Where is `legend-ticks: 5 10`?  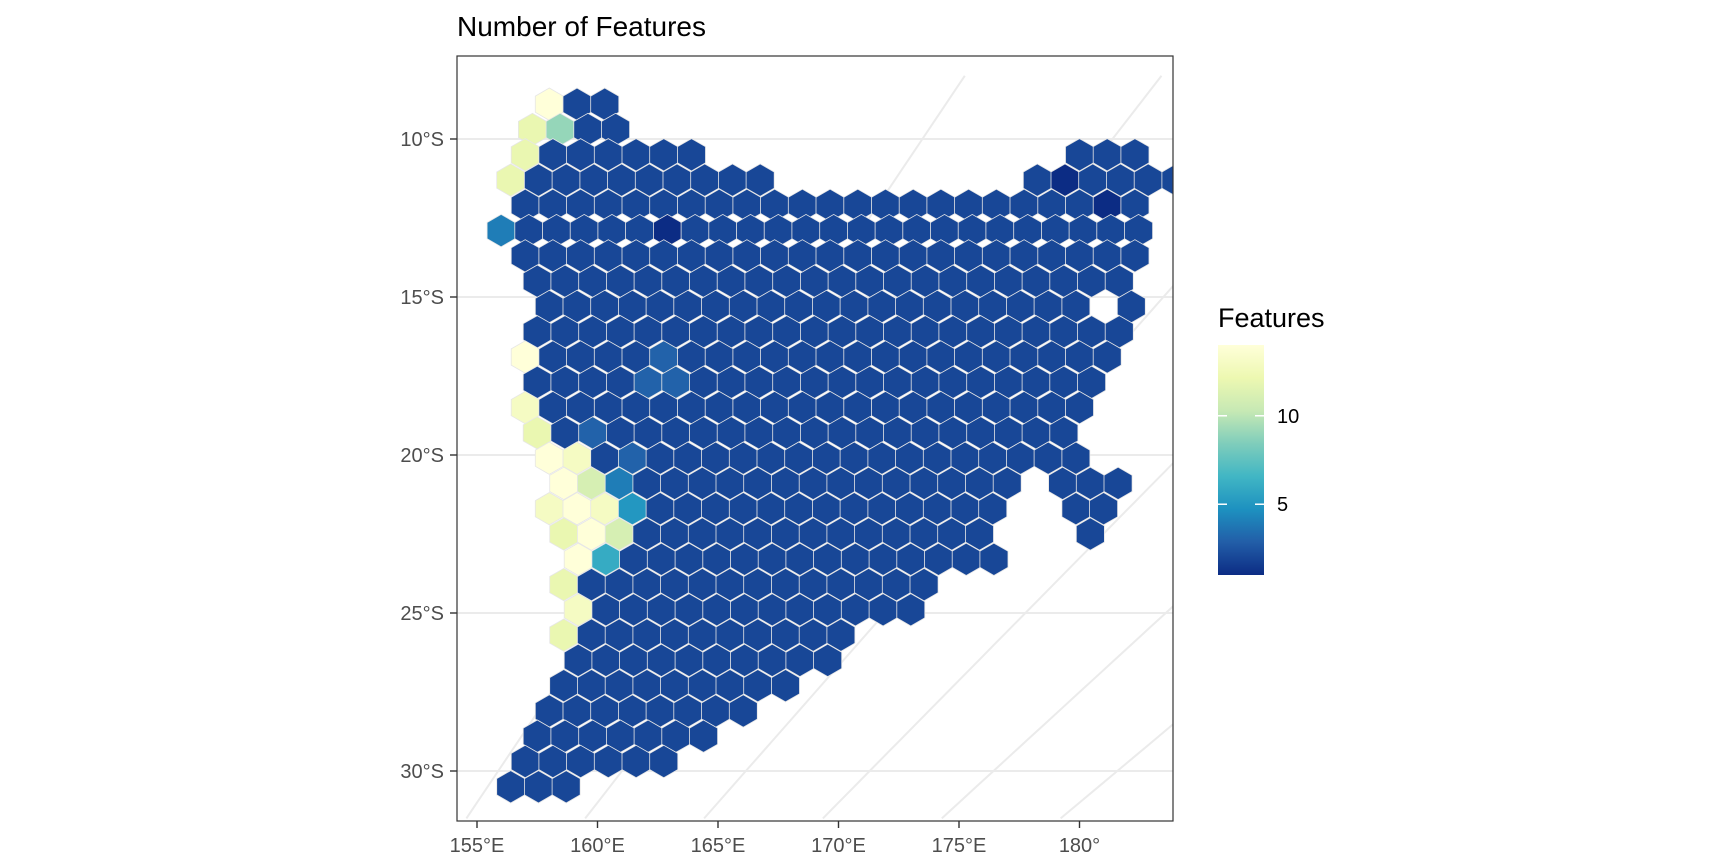 legend-ticks: 5 10 is located at coordinates (1258, 461).